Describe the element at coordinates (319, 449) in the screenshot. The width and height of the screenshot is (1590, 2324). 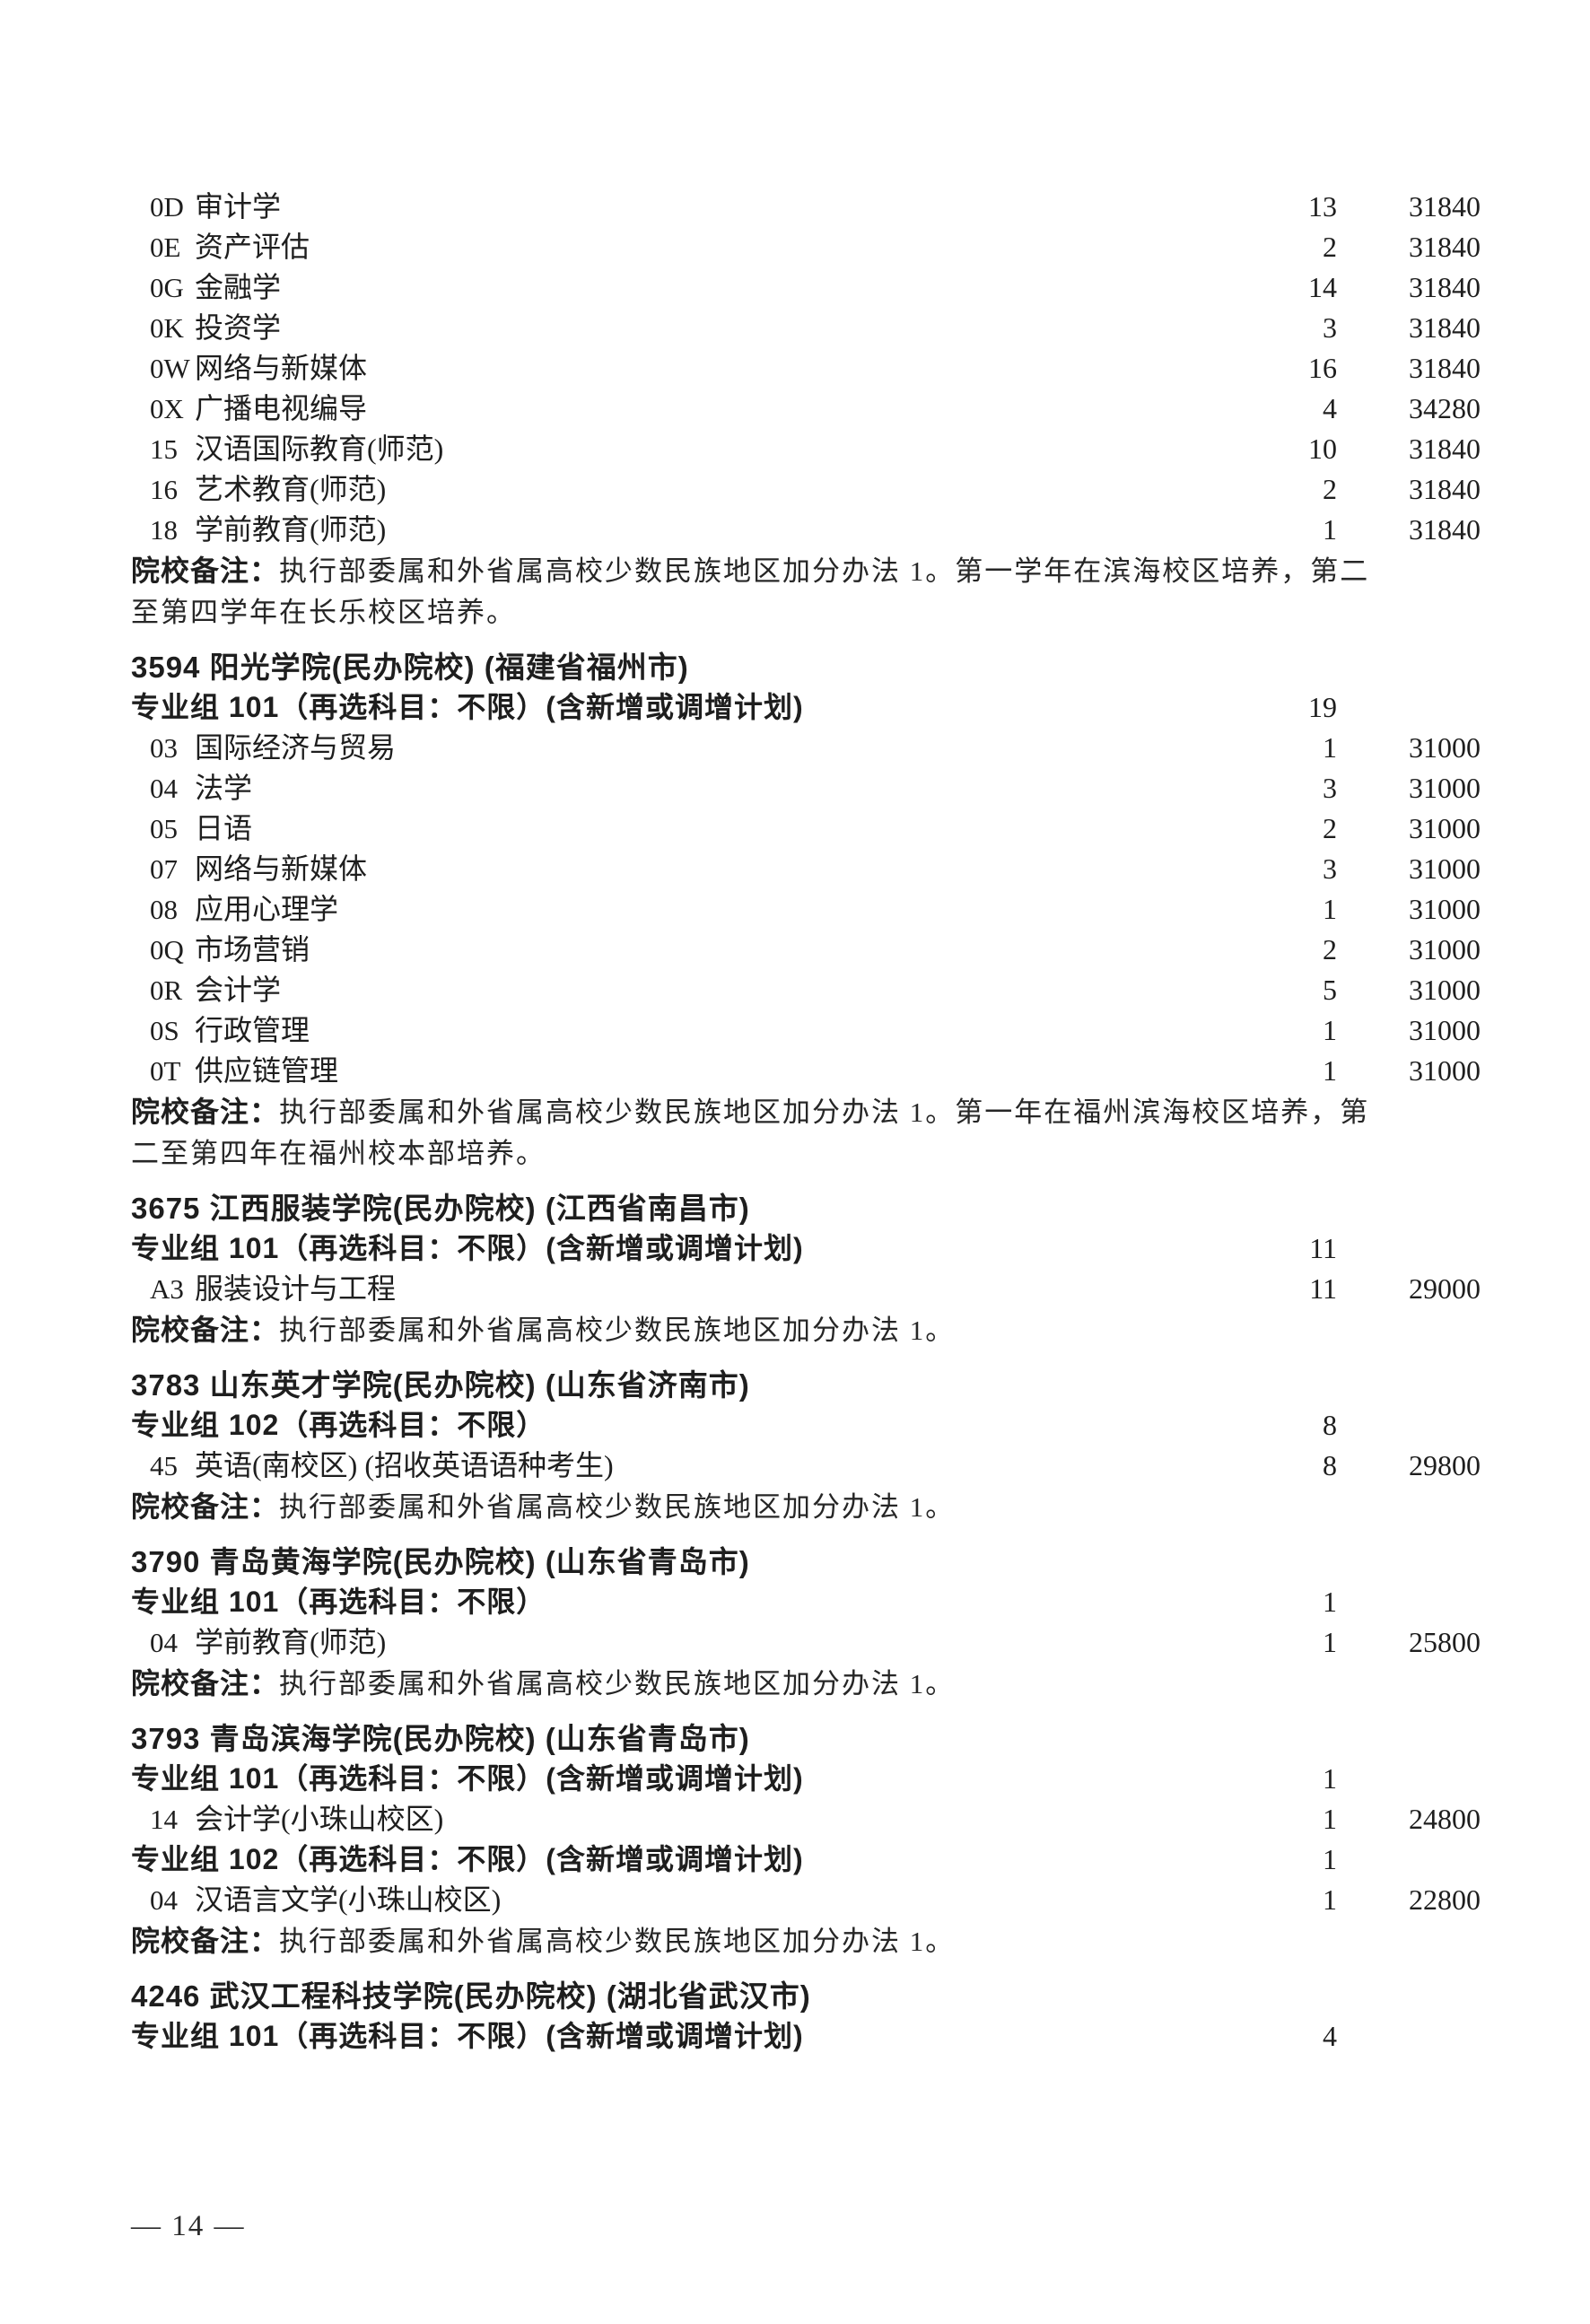
I see `major-name: 汉语国际教育(师范)` at that location.